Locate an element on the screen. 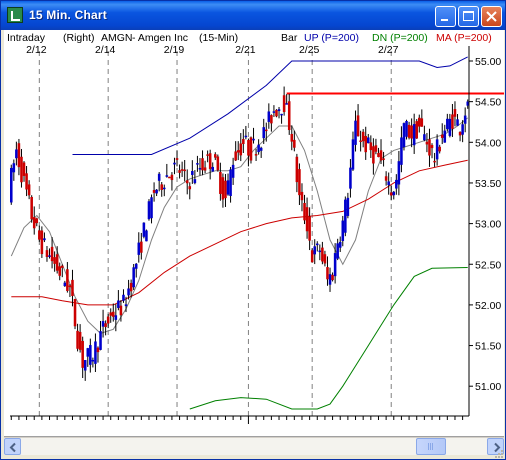 The width and height of the screenshot is (506, 460). horizontal-scrollbar is located at coordinates (254, 446).